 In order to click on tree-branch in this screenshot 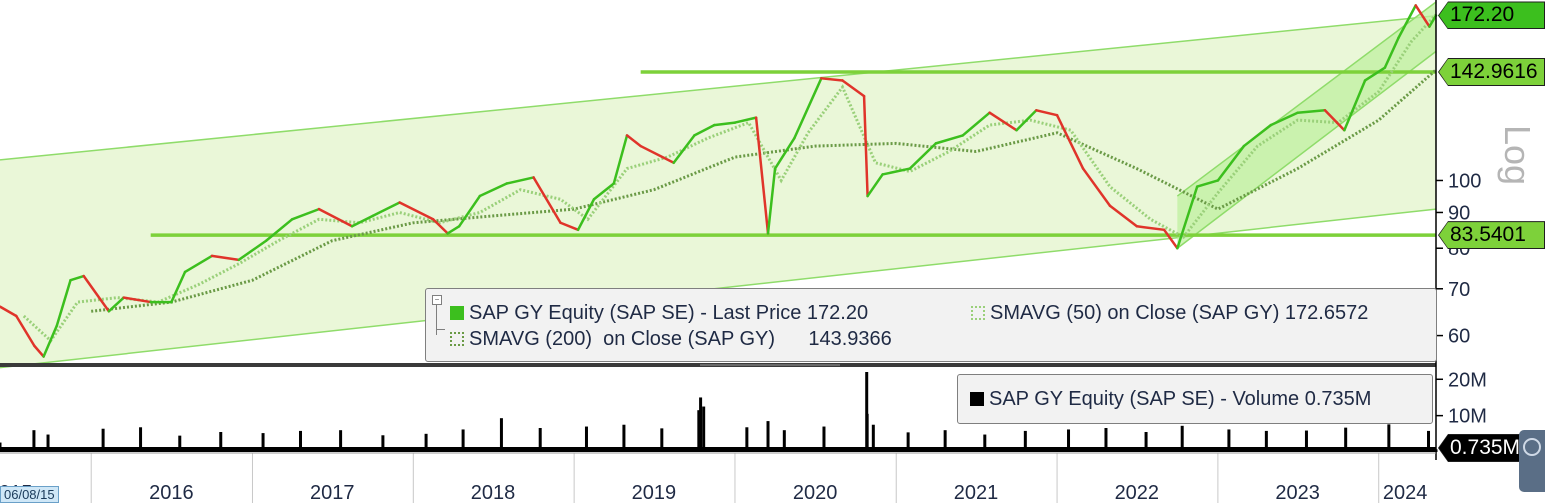, I will do `click(441, 329)`.